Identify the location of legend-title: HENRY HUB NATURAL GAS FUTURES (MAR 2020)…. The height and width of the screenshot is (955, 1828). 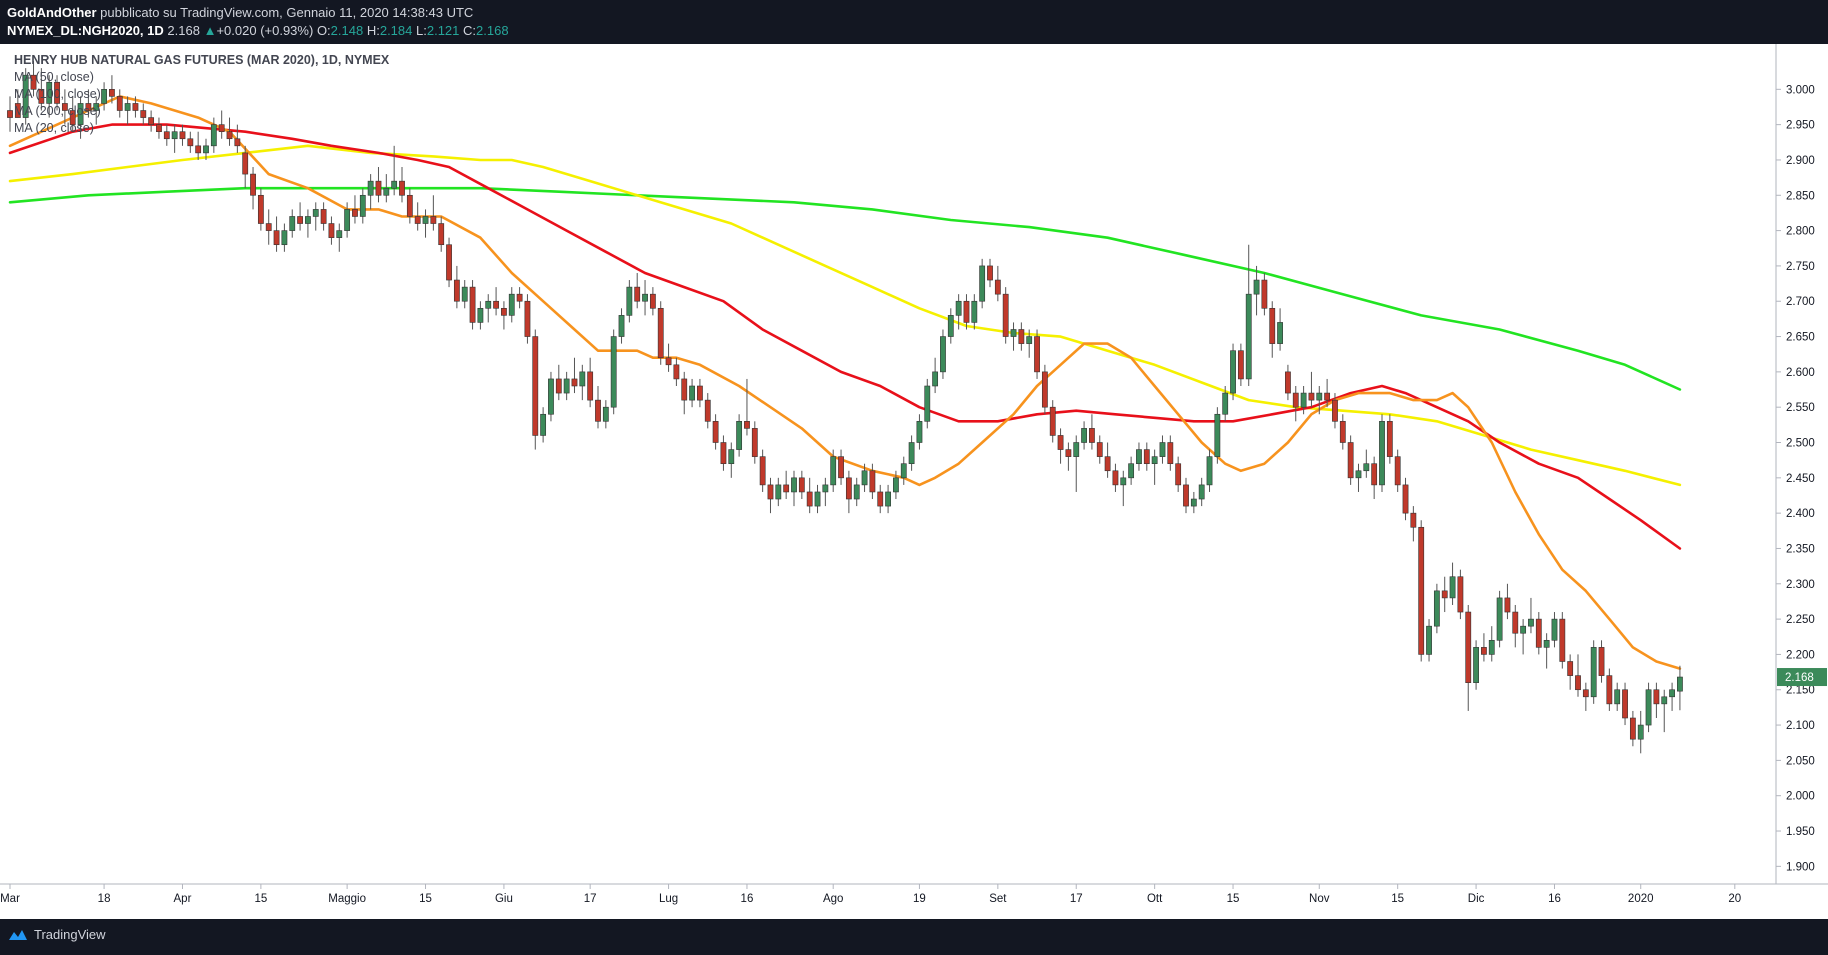
(202, 60).